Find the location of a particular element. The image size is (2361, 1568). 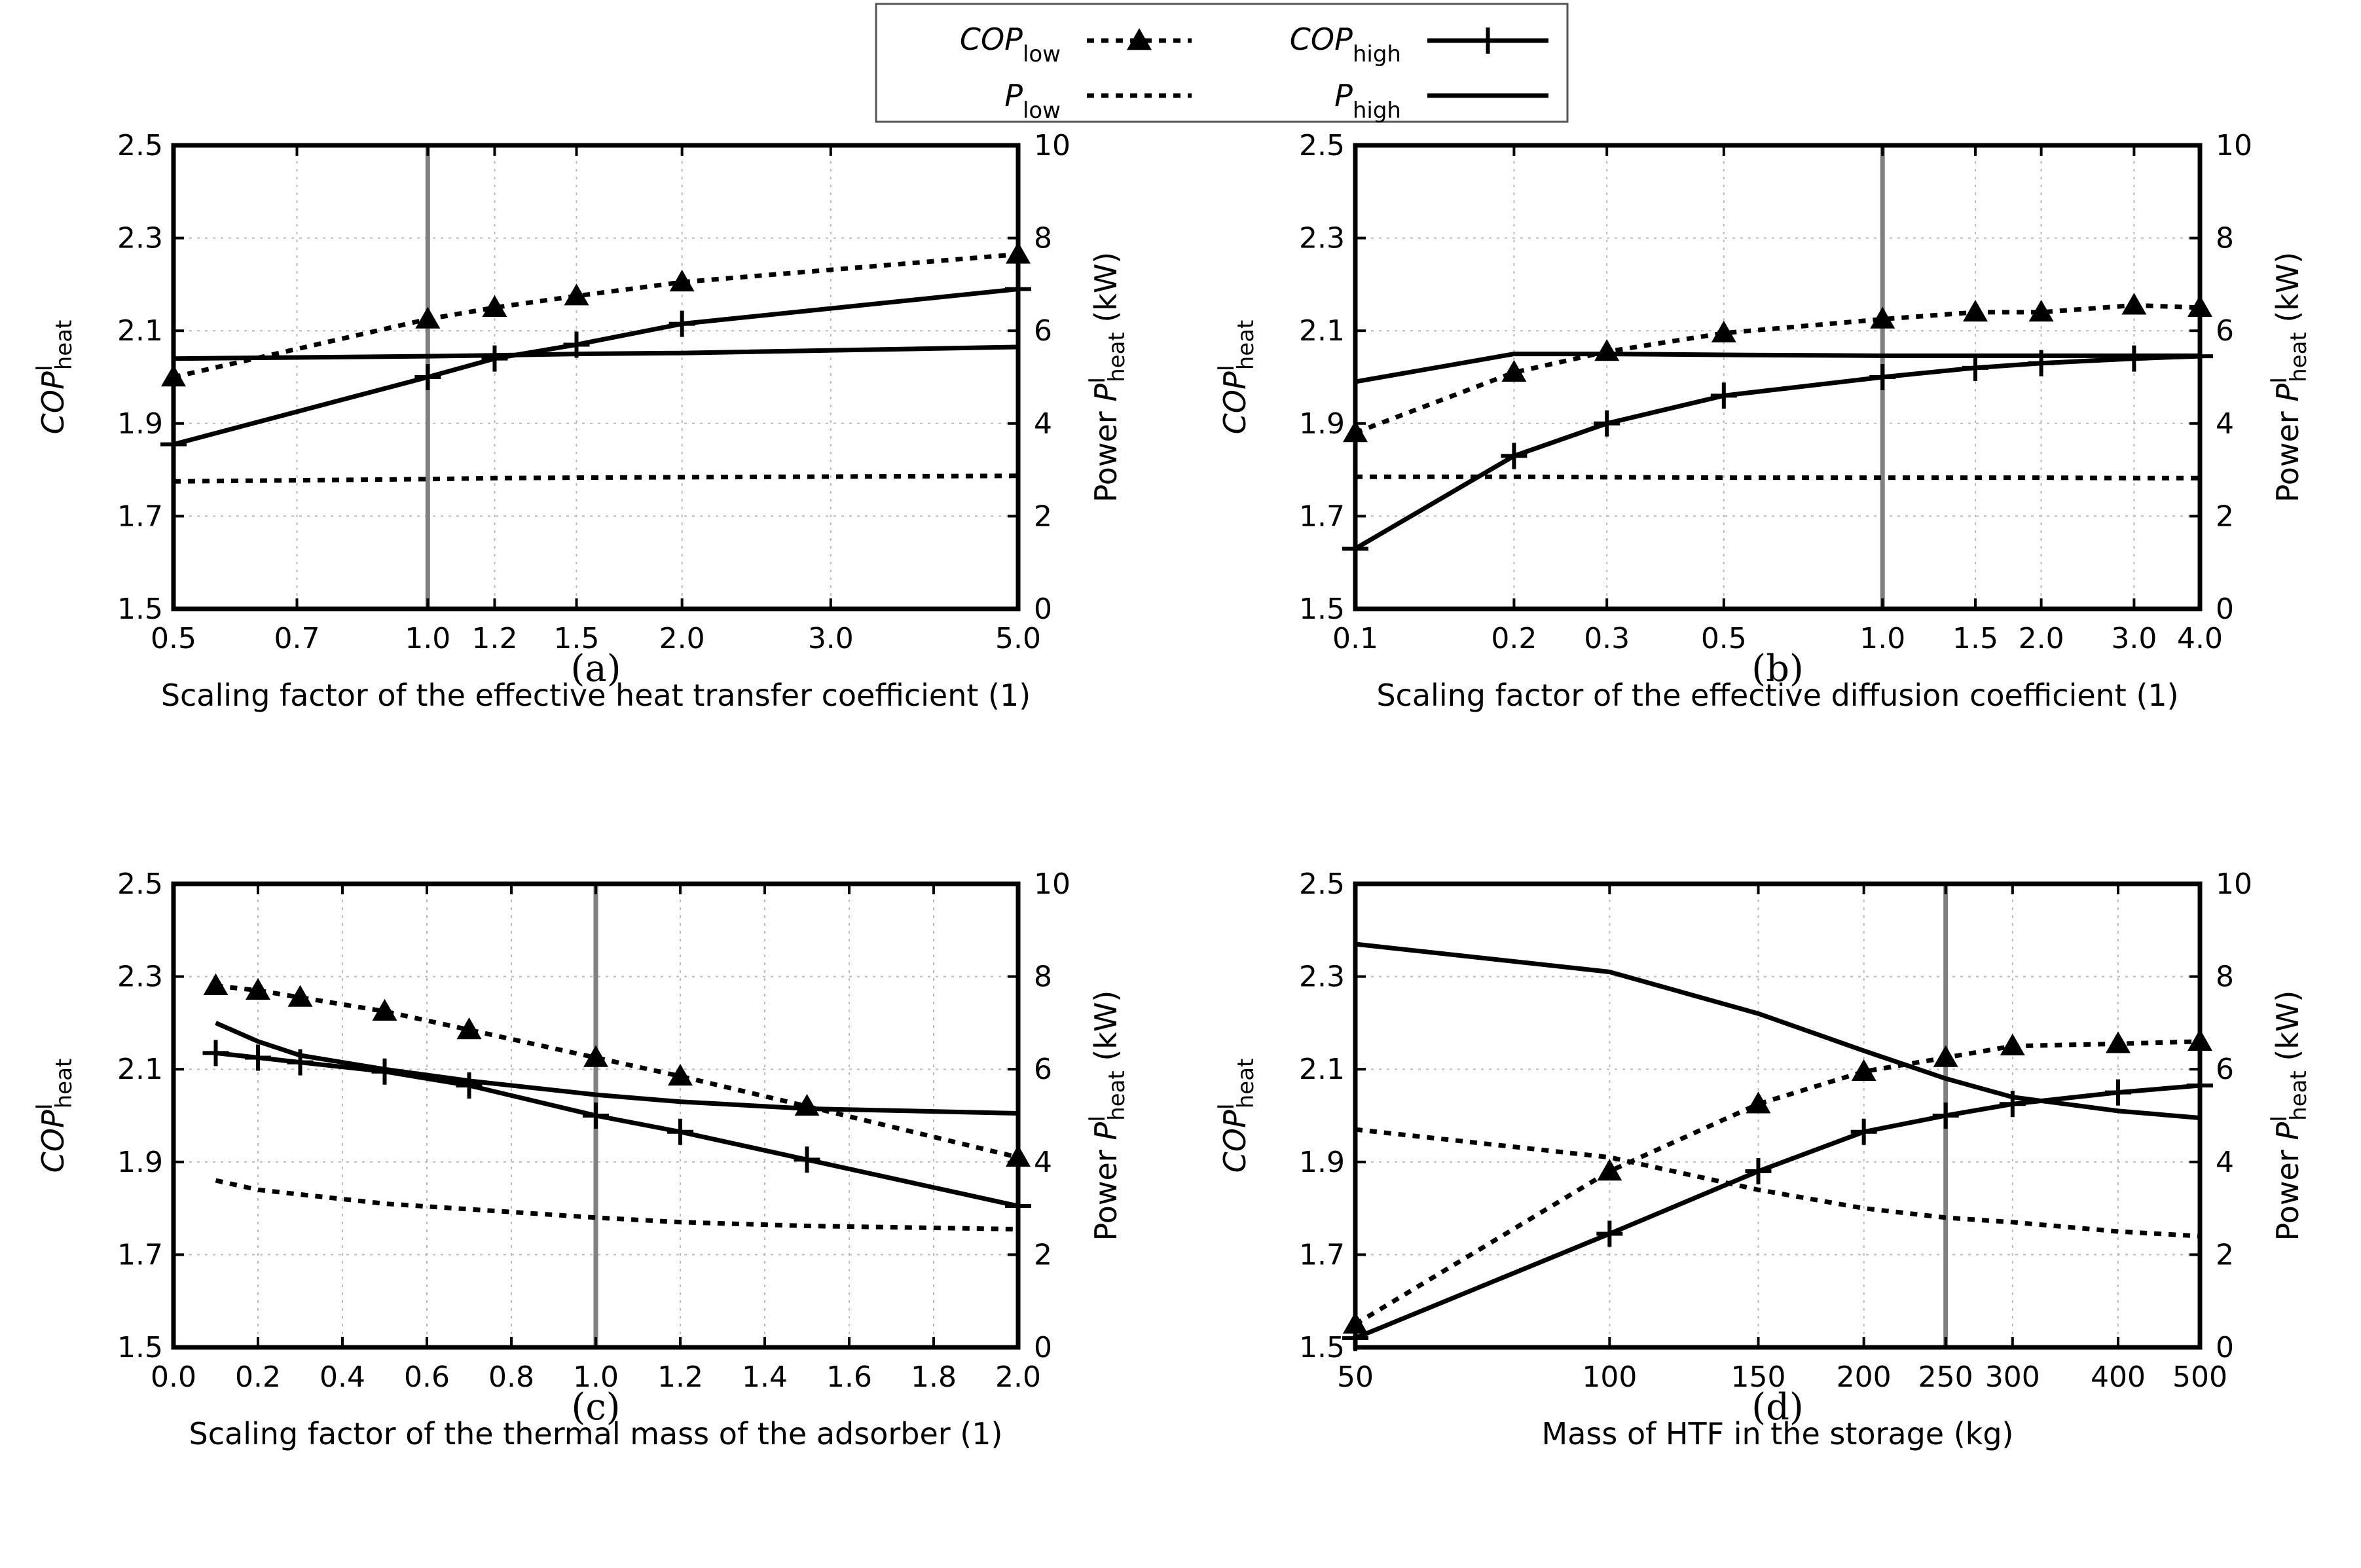

y2-tick-label: 2 is located at coordinates (1043, 516).